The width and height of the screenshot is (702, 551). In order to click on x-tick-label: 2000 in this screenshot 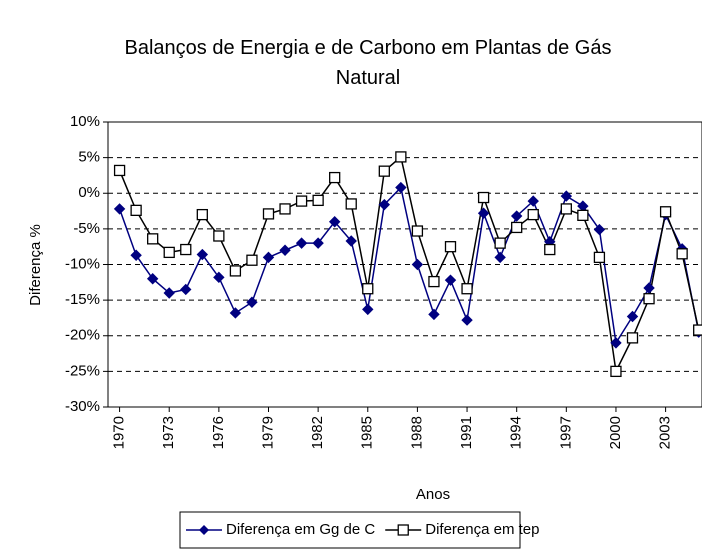, I will do `click(615, 432)`.